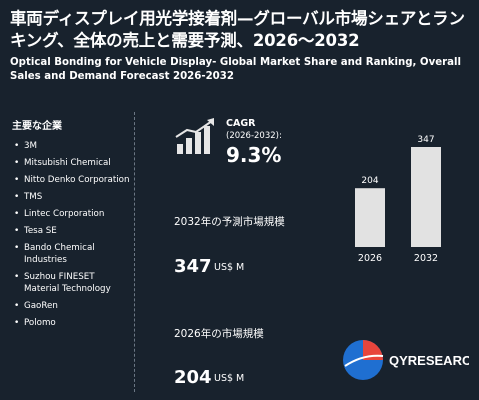  Describe the element at coordinates (73, 163) in the screenshot. I see `company-item: Mitsubishi Chemical` at that location.